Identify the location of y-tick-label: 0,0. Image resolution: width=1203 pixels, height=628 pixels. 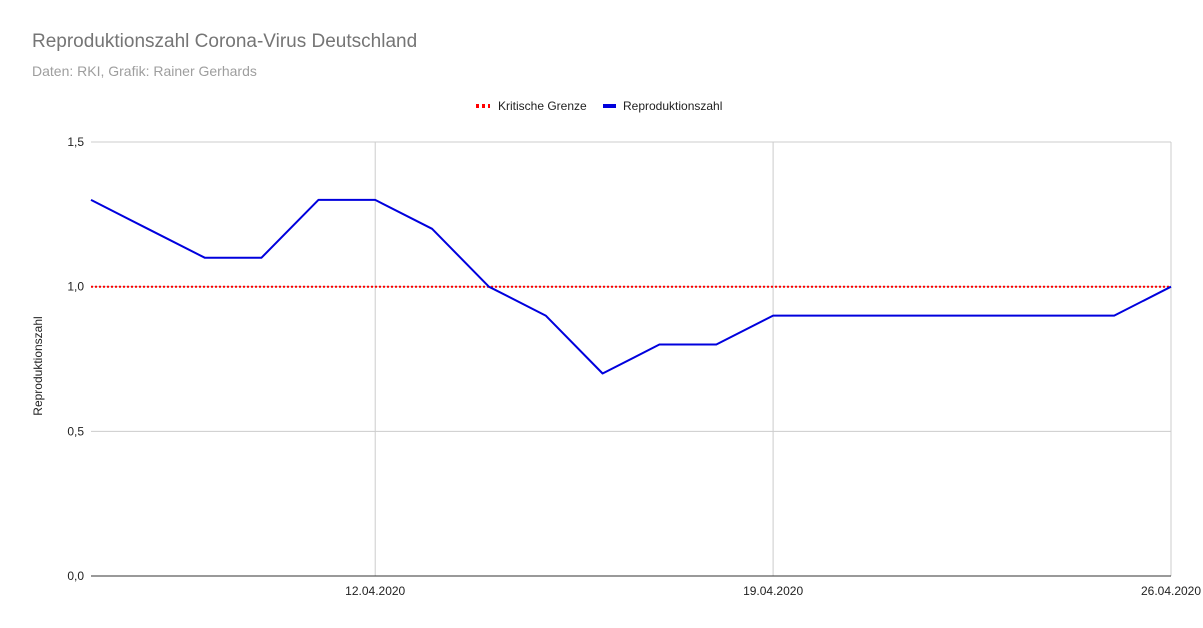
(75, 576).